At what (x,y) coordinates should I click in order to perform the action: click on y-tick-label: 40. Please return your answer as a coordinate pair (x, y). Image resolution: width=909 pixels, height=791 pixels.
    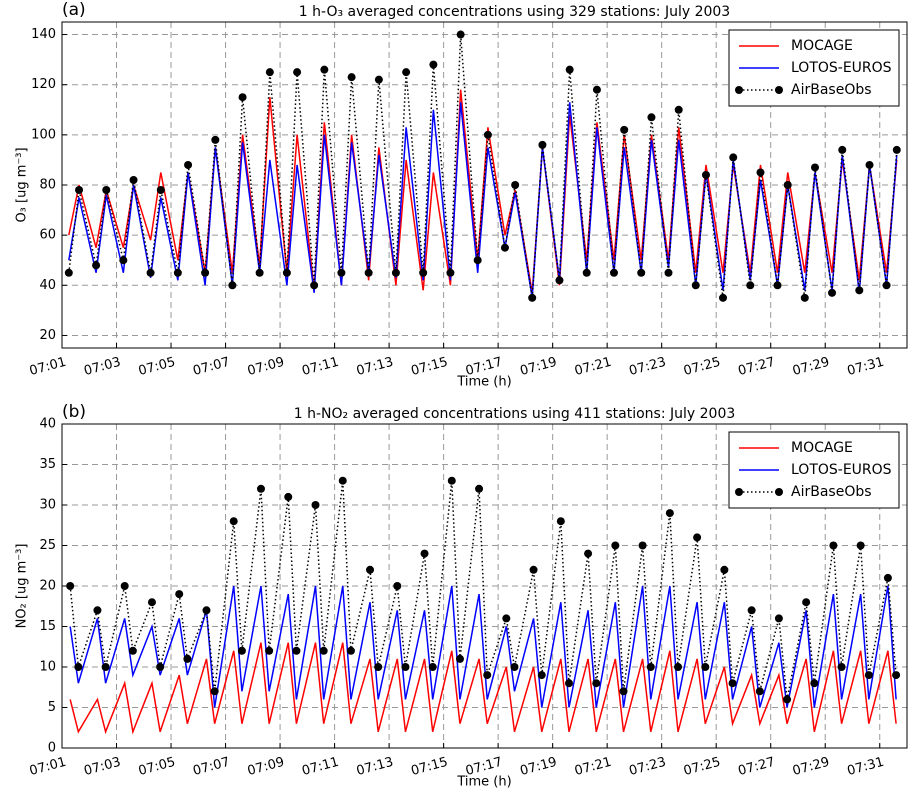
    Looking at the image, I should click on (47, 424).